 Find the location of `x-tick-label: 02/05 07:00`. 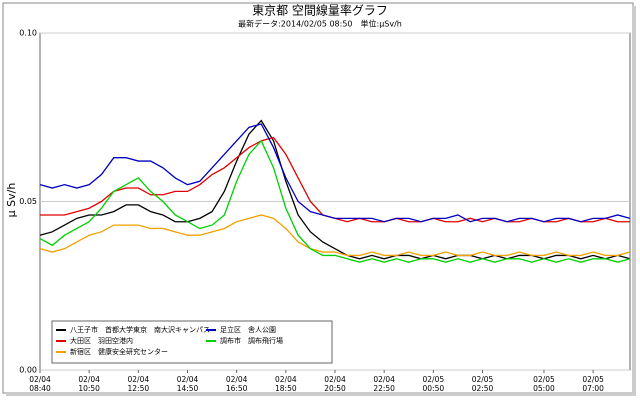

x-tick-label: 02/05 07:00 is located at coordinates (593, 384).